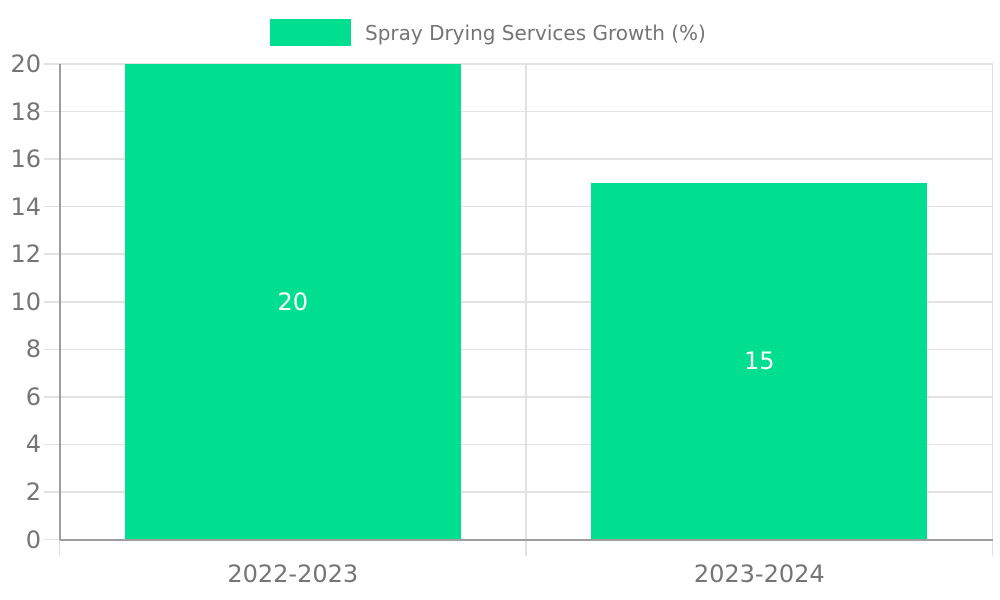  What do you see at coordinates (25, 64) in the screenshot?
I see `y-tick-label: 20` at bounding box center [25, 64].